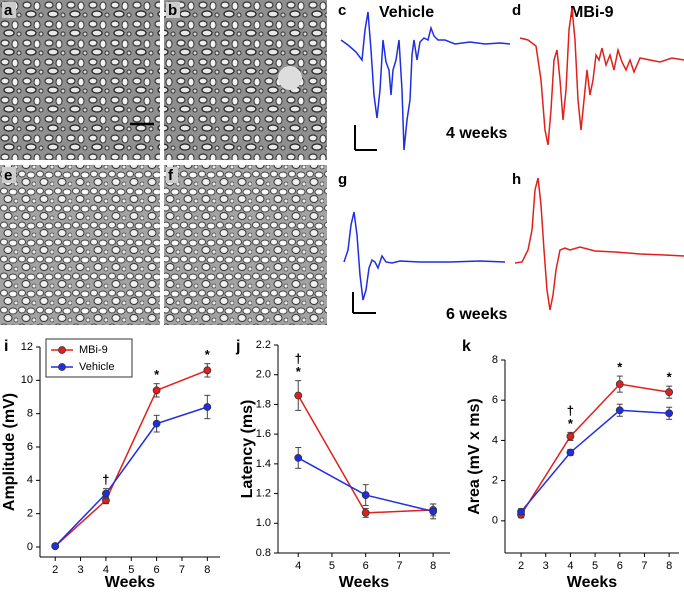 This screenshot has height=595, width=684. What do you see at coordinates (263, 434) in the screenshot?
I see `y-tick-label: 1.6` at bounding box center [263, 434].